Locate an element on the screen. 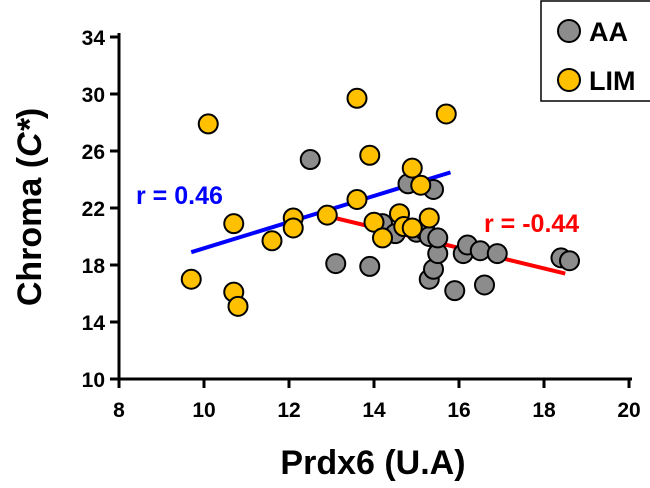  legend-marker-lim is located at coordinates (569, 80).